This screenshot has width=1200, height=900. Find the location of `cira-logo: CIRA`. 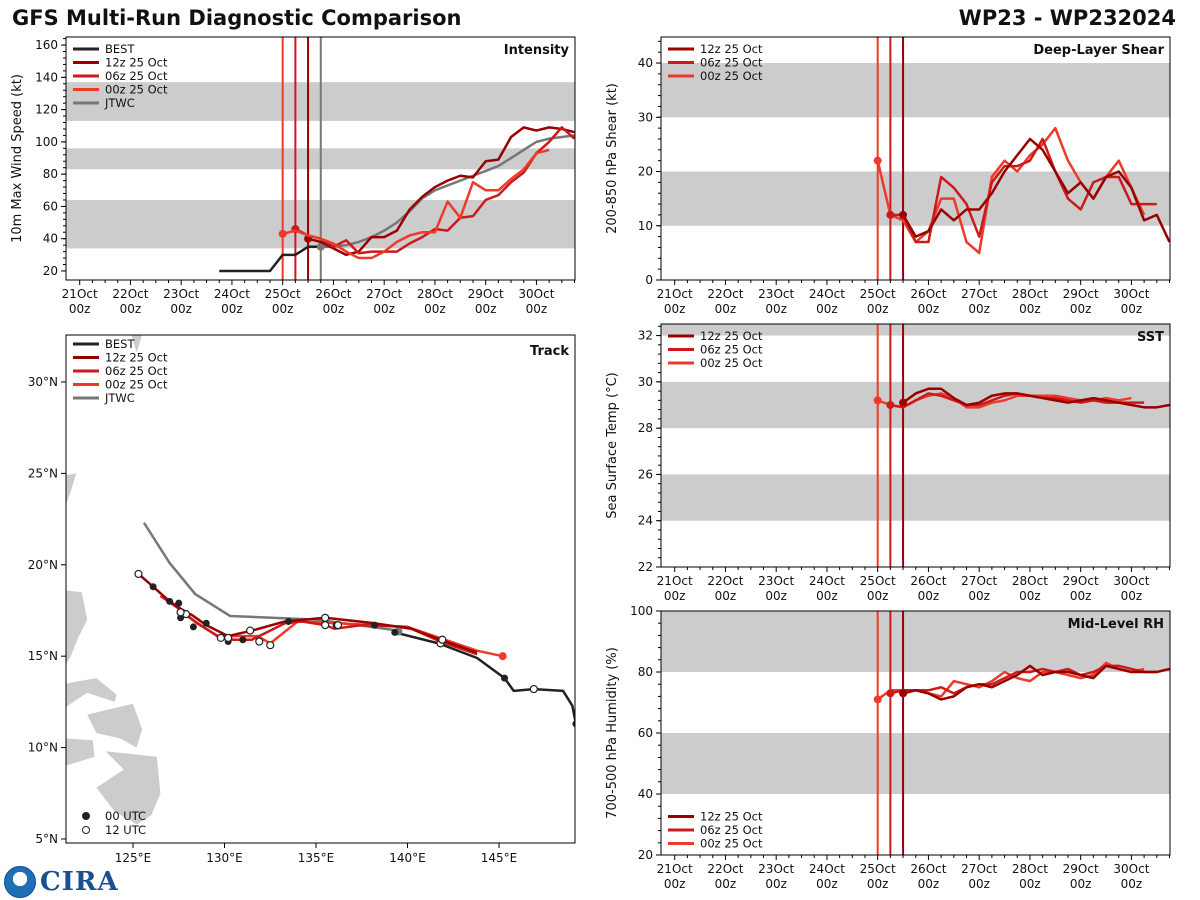

cira-logo: CIRA is located at coordinates (61, 882).